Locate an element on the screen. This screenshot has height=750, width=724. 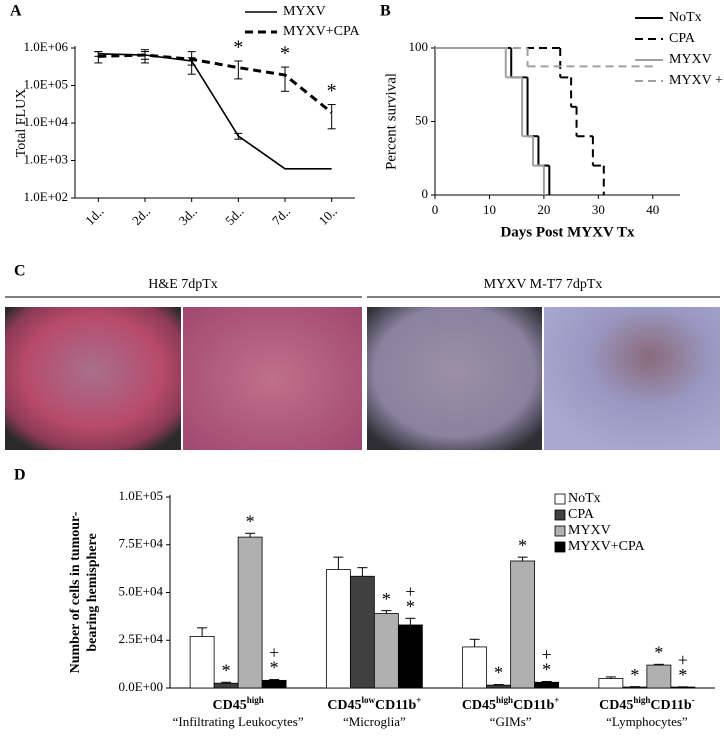
legend-label: MYXV + CPA is located at coordinates (696, 80).